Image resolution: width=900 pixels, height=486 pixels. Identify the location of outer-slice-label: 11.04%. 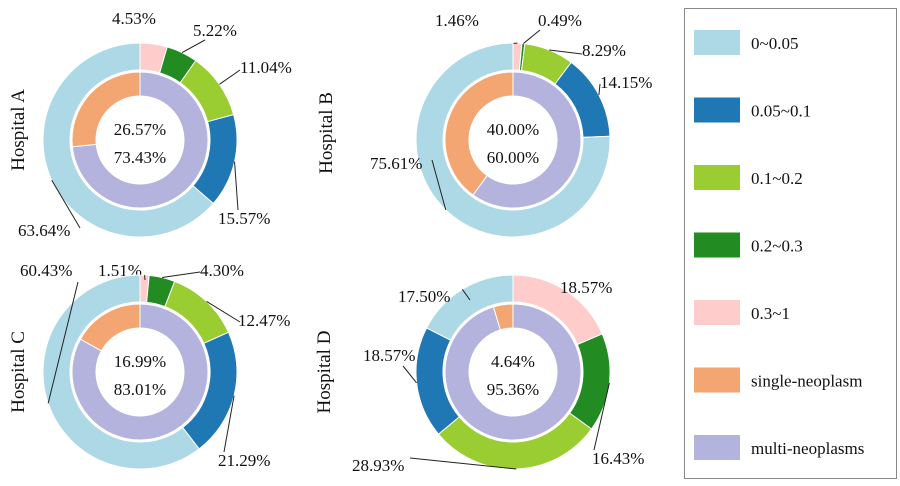
(266, 67).